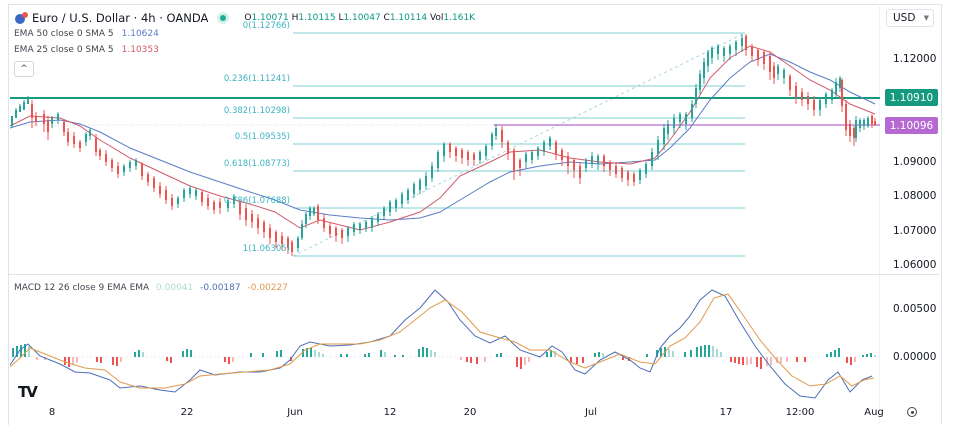 This screenshot has width=956, height=428. Describe the element at coordinates (52, 412) in the screenshot. I see `time-tick: 8` at that location.